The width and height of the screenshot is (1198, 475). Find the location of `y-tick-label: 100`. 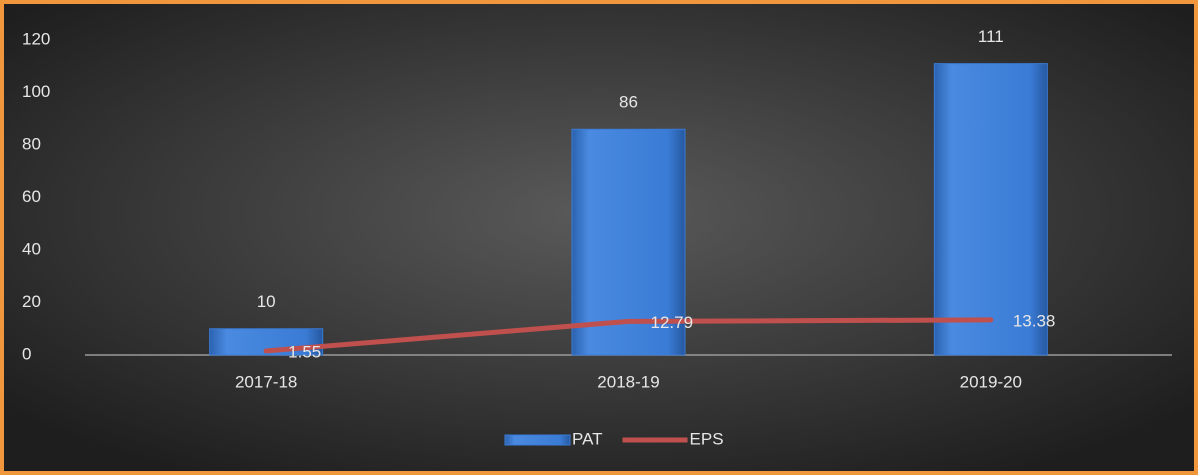

y-tick-label: 100 is located at coordinates (36, 91).